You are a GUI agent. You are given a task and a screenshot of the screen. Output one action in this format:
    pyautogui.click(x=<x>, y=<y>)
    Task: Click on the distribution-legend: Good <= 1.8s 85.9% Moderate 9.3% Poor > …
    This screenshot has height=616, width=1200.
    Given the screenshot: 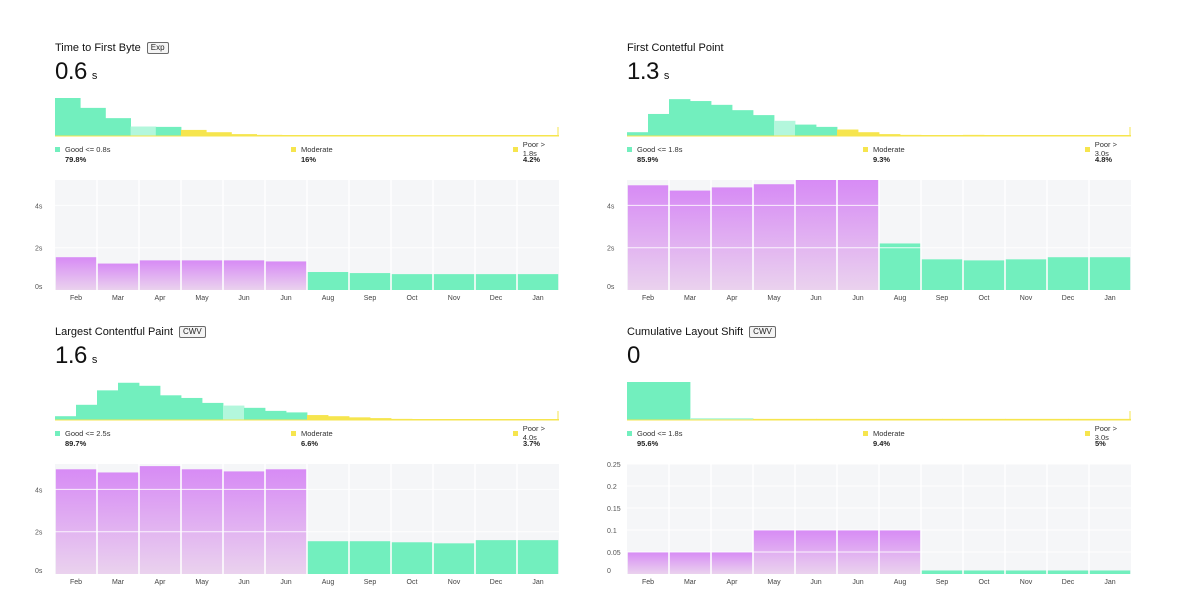 What is the action you would take?
    pyautogui.click(x=879, y=153)
    